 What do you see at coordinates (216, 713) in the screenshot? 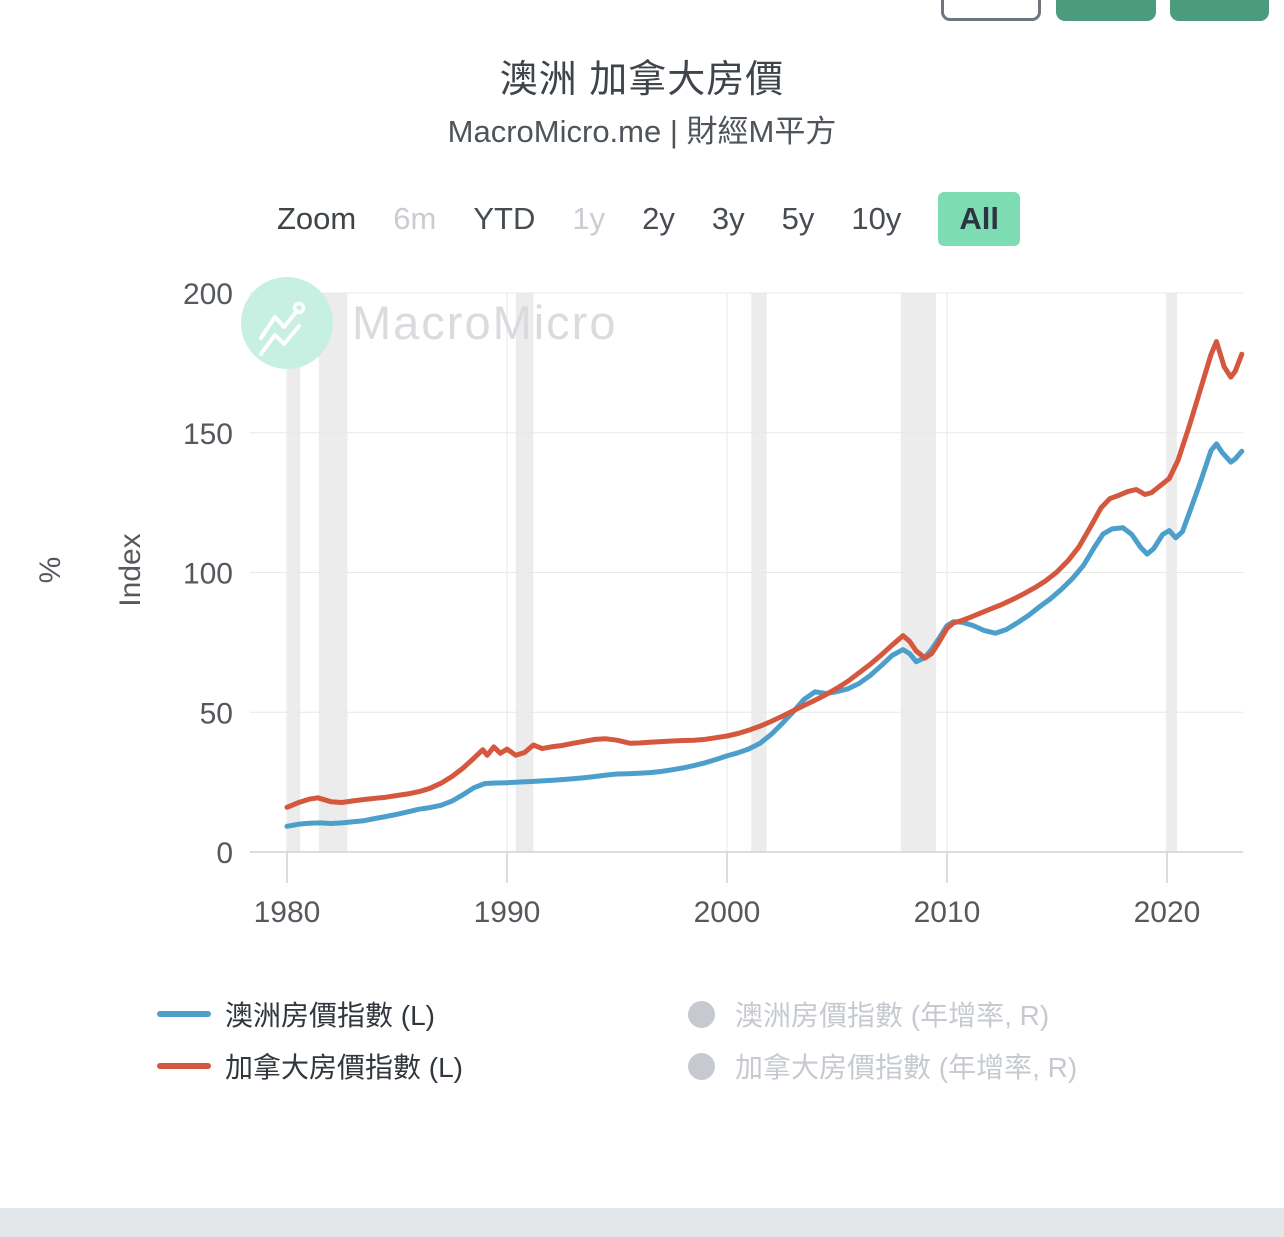
I see `y-tick-label: 50` at bounding box center [216, 713].